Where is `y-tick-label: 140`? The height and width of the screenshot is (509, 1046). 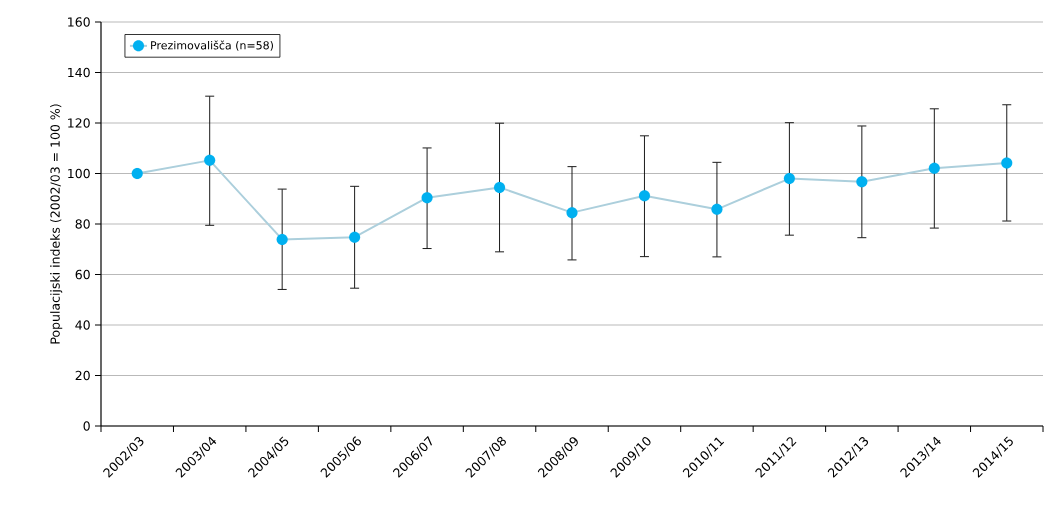 y-tick-label: 140 is located at coordinates (79, 72).